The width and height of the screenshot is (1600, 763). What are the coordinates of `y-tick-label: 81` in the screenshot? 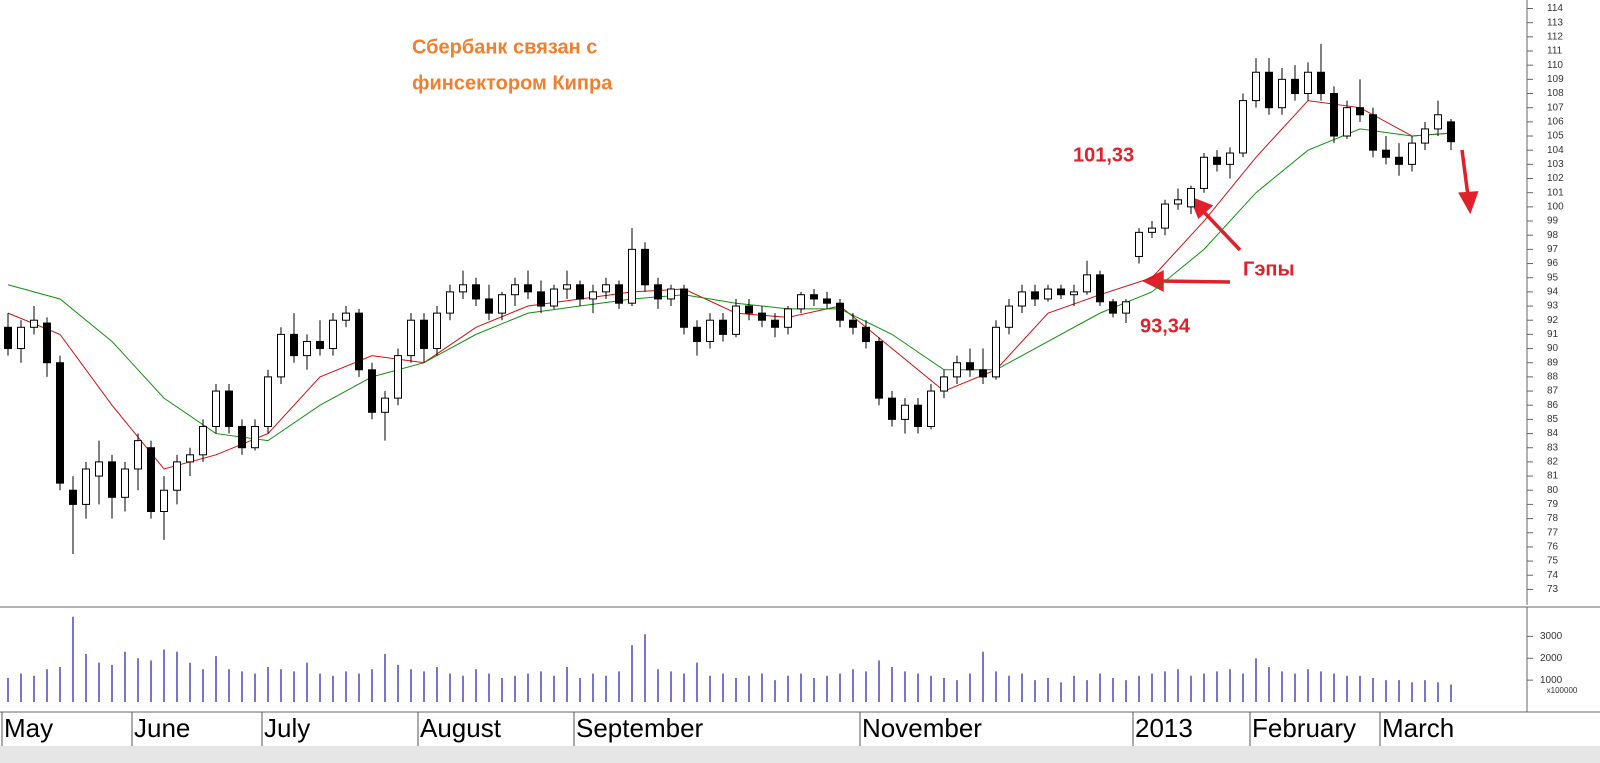 It's located at (1553, 476).